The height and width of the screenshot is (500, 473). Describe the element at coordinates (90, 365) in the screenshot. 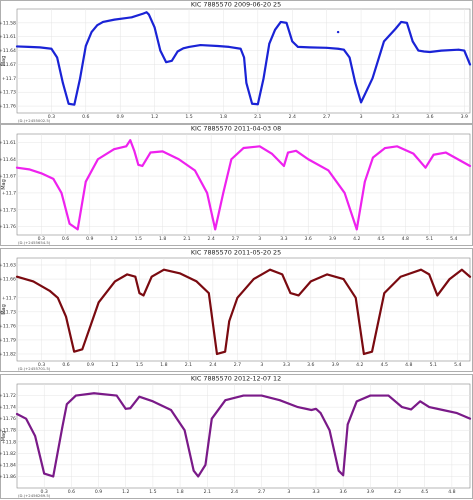

I see `x-tick-label: 0.9` at that location.